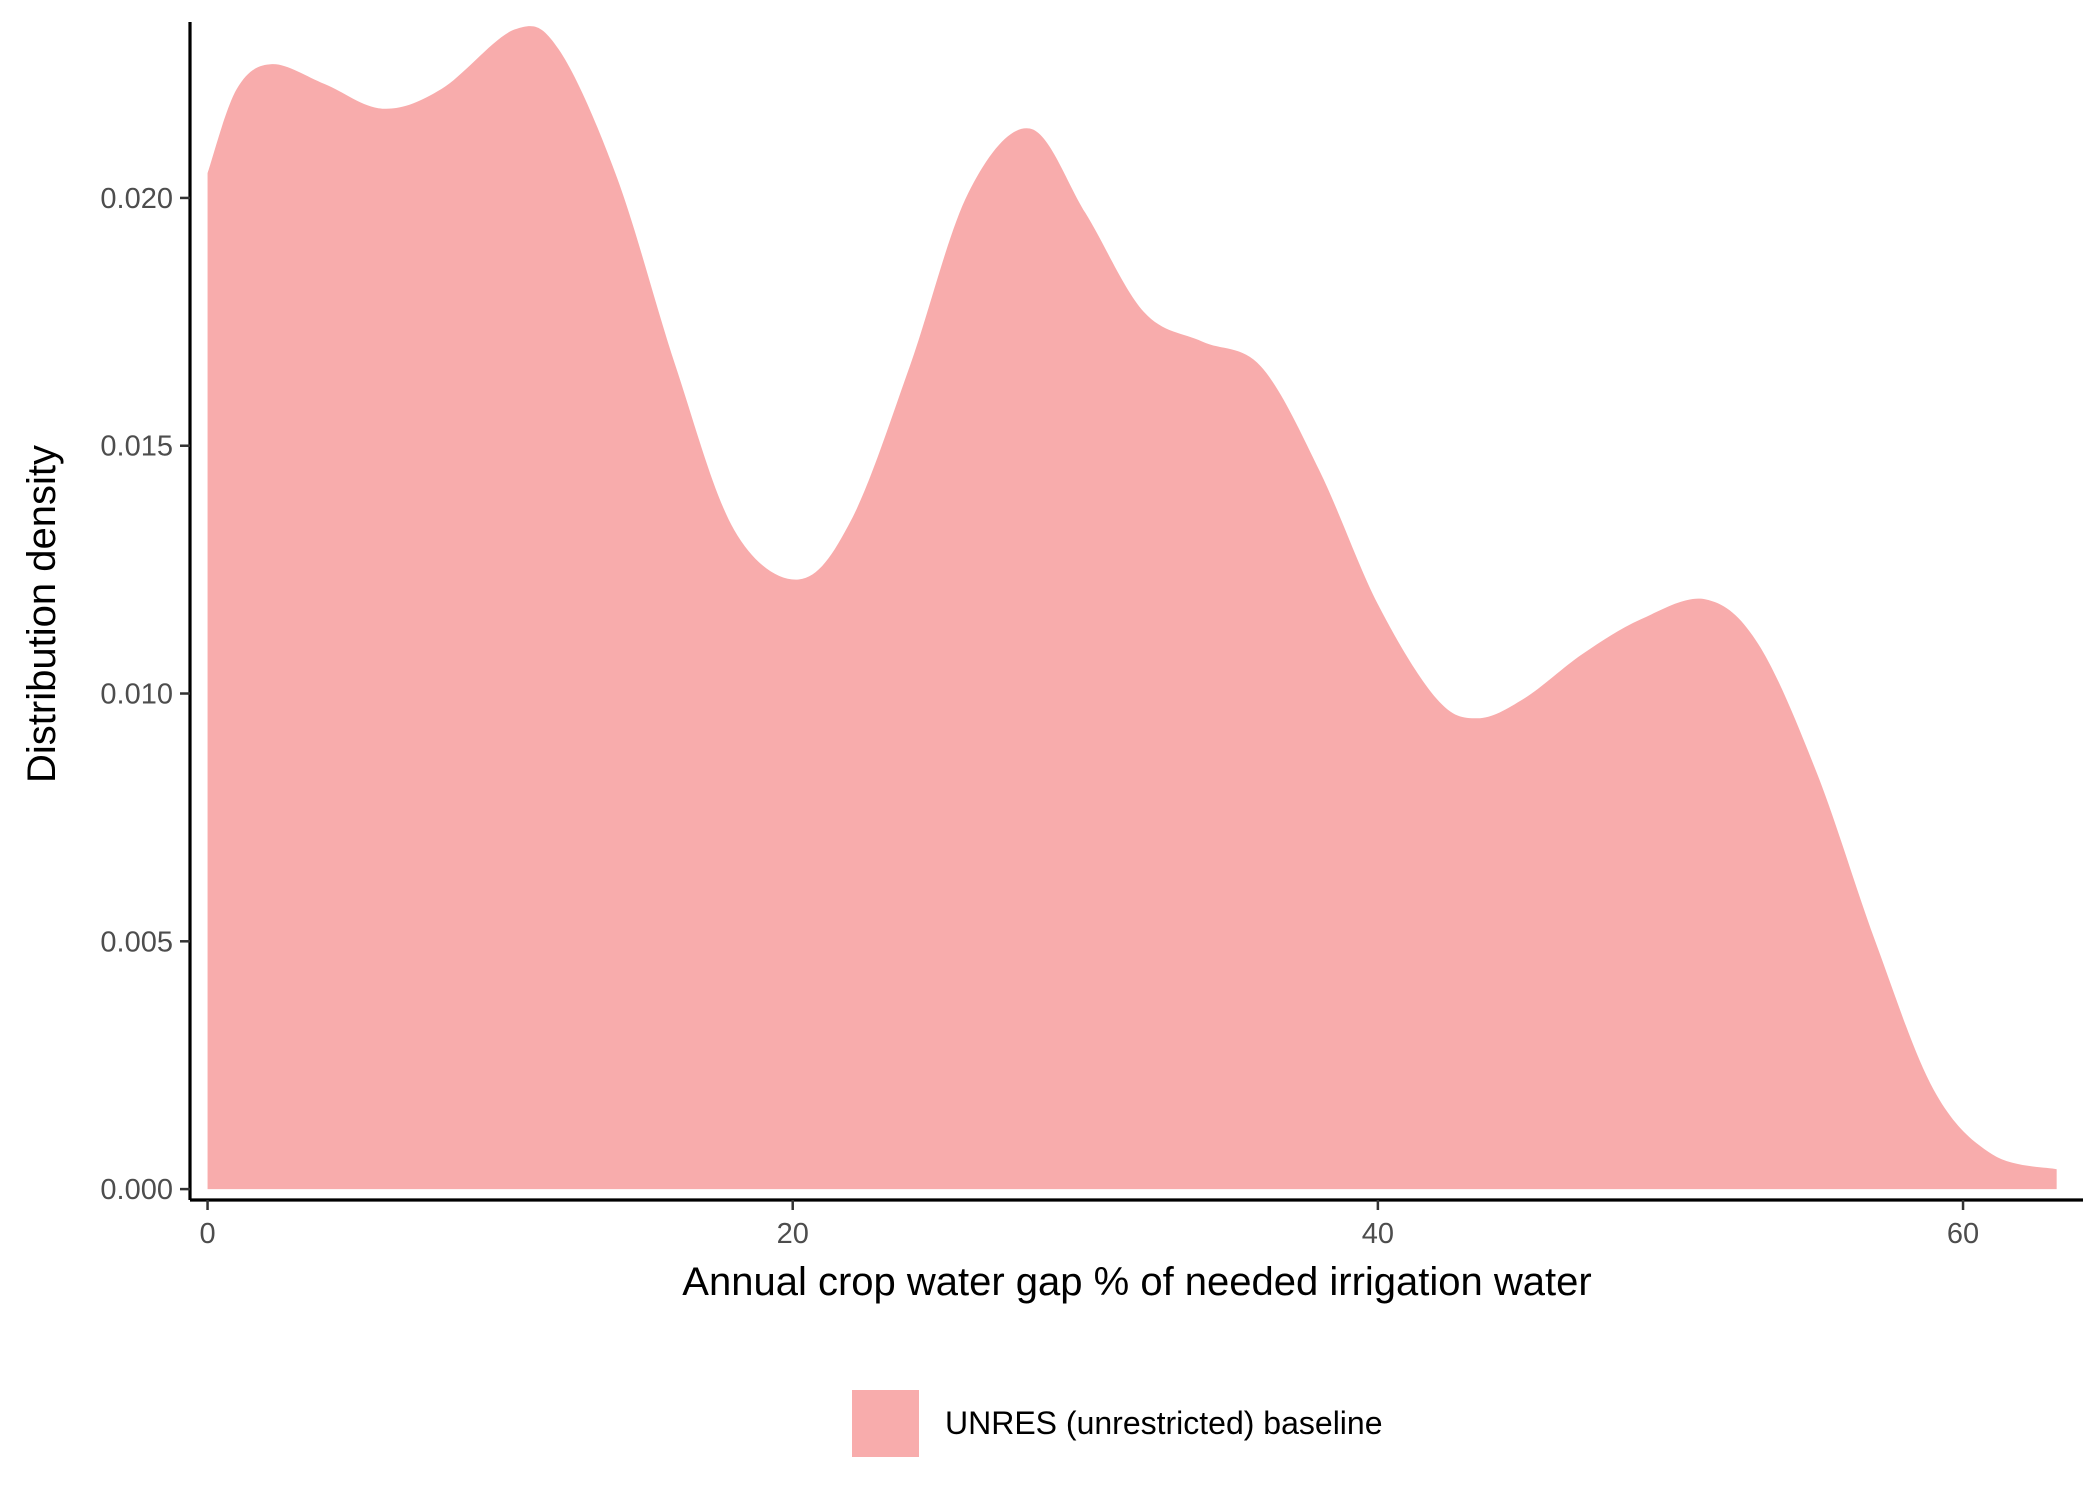  What do you see at coordinates (136, 695) in the screenshot?
I see `y-tick-label: 0.010` at bounding box center [136, 695].